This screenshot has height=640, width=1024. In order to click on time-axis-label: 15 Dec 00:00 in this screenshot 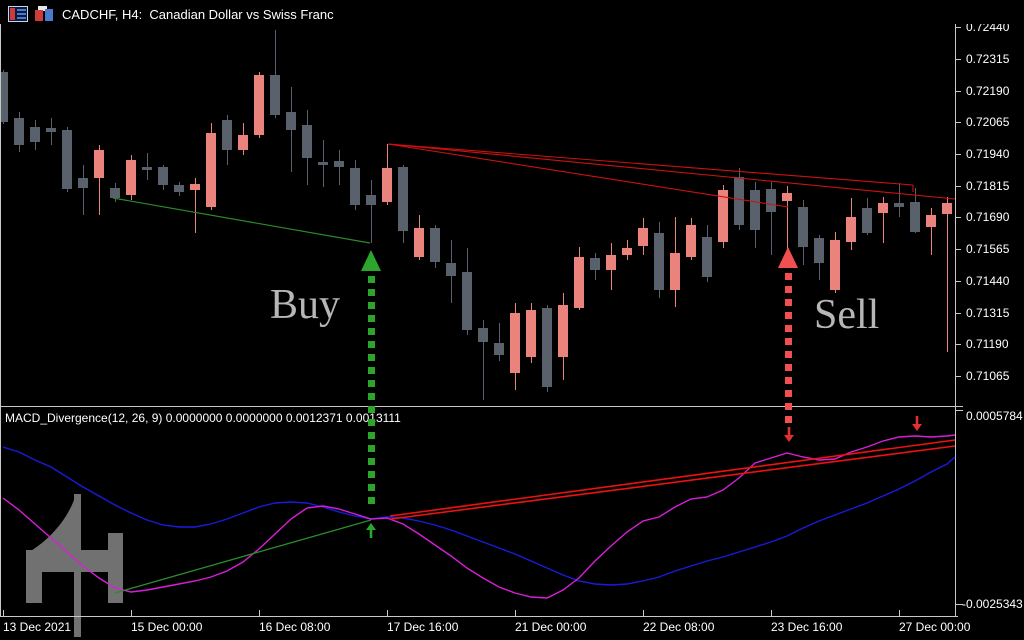, I will do `click(167, 627)`.